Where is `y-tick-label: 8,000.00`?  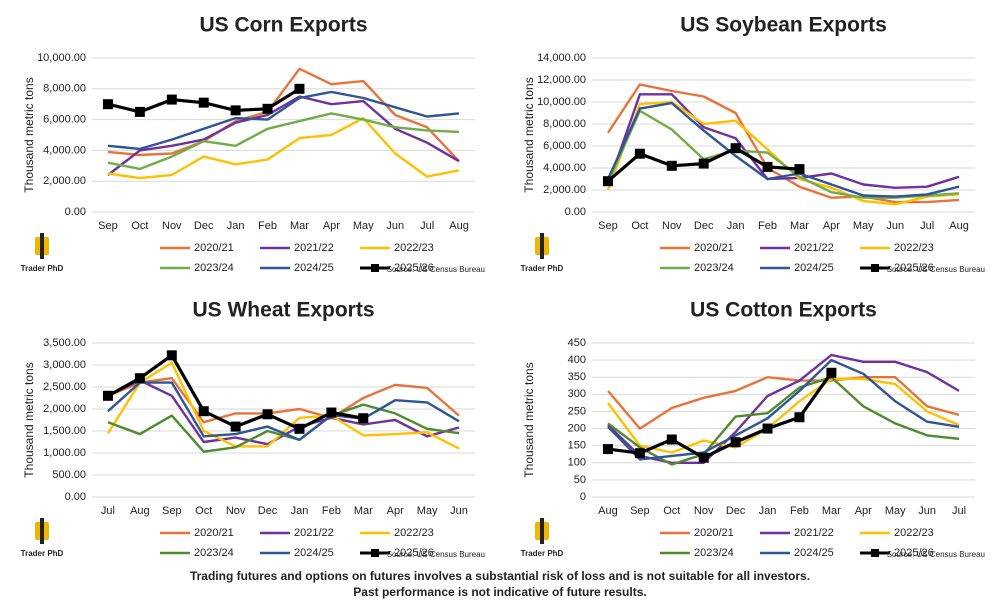 y-tick-label: 8,000.00 is located at coordinates (64, 89).